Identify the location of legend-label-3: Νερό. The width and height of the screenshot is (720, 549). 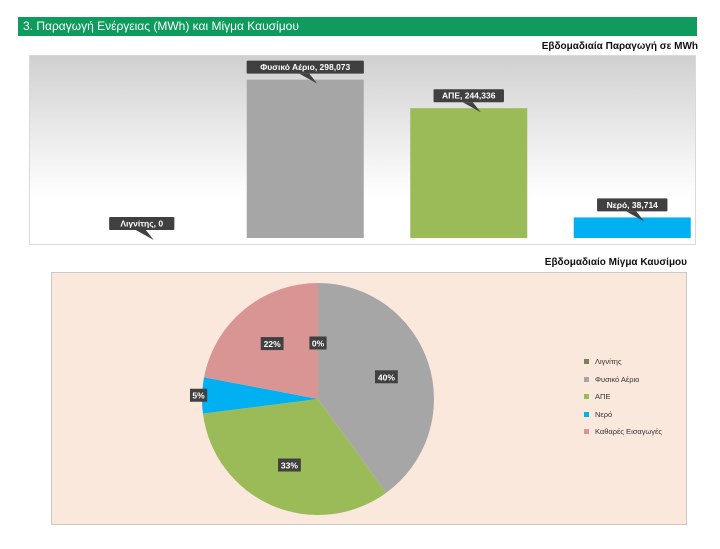
(604, 414).